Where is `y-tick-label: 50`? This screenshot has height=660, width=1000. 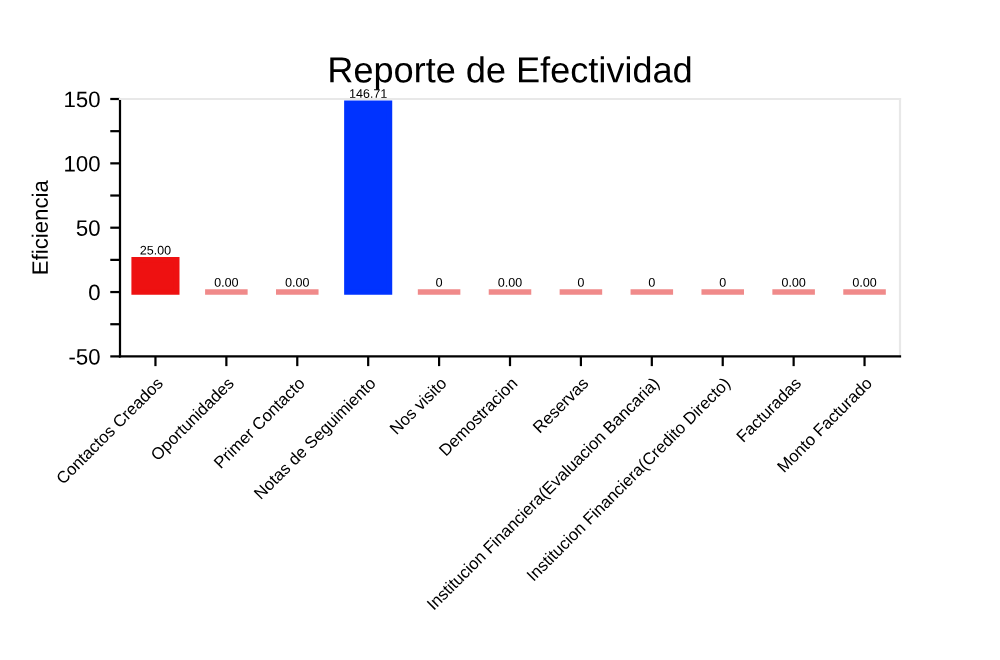 y-tick-label: 50 is located at coordinates (88, 228).